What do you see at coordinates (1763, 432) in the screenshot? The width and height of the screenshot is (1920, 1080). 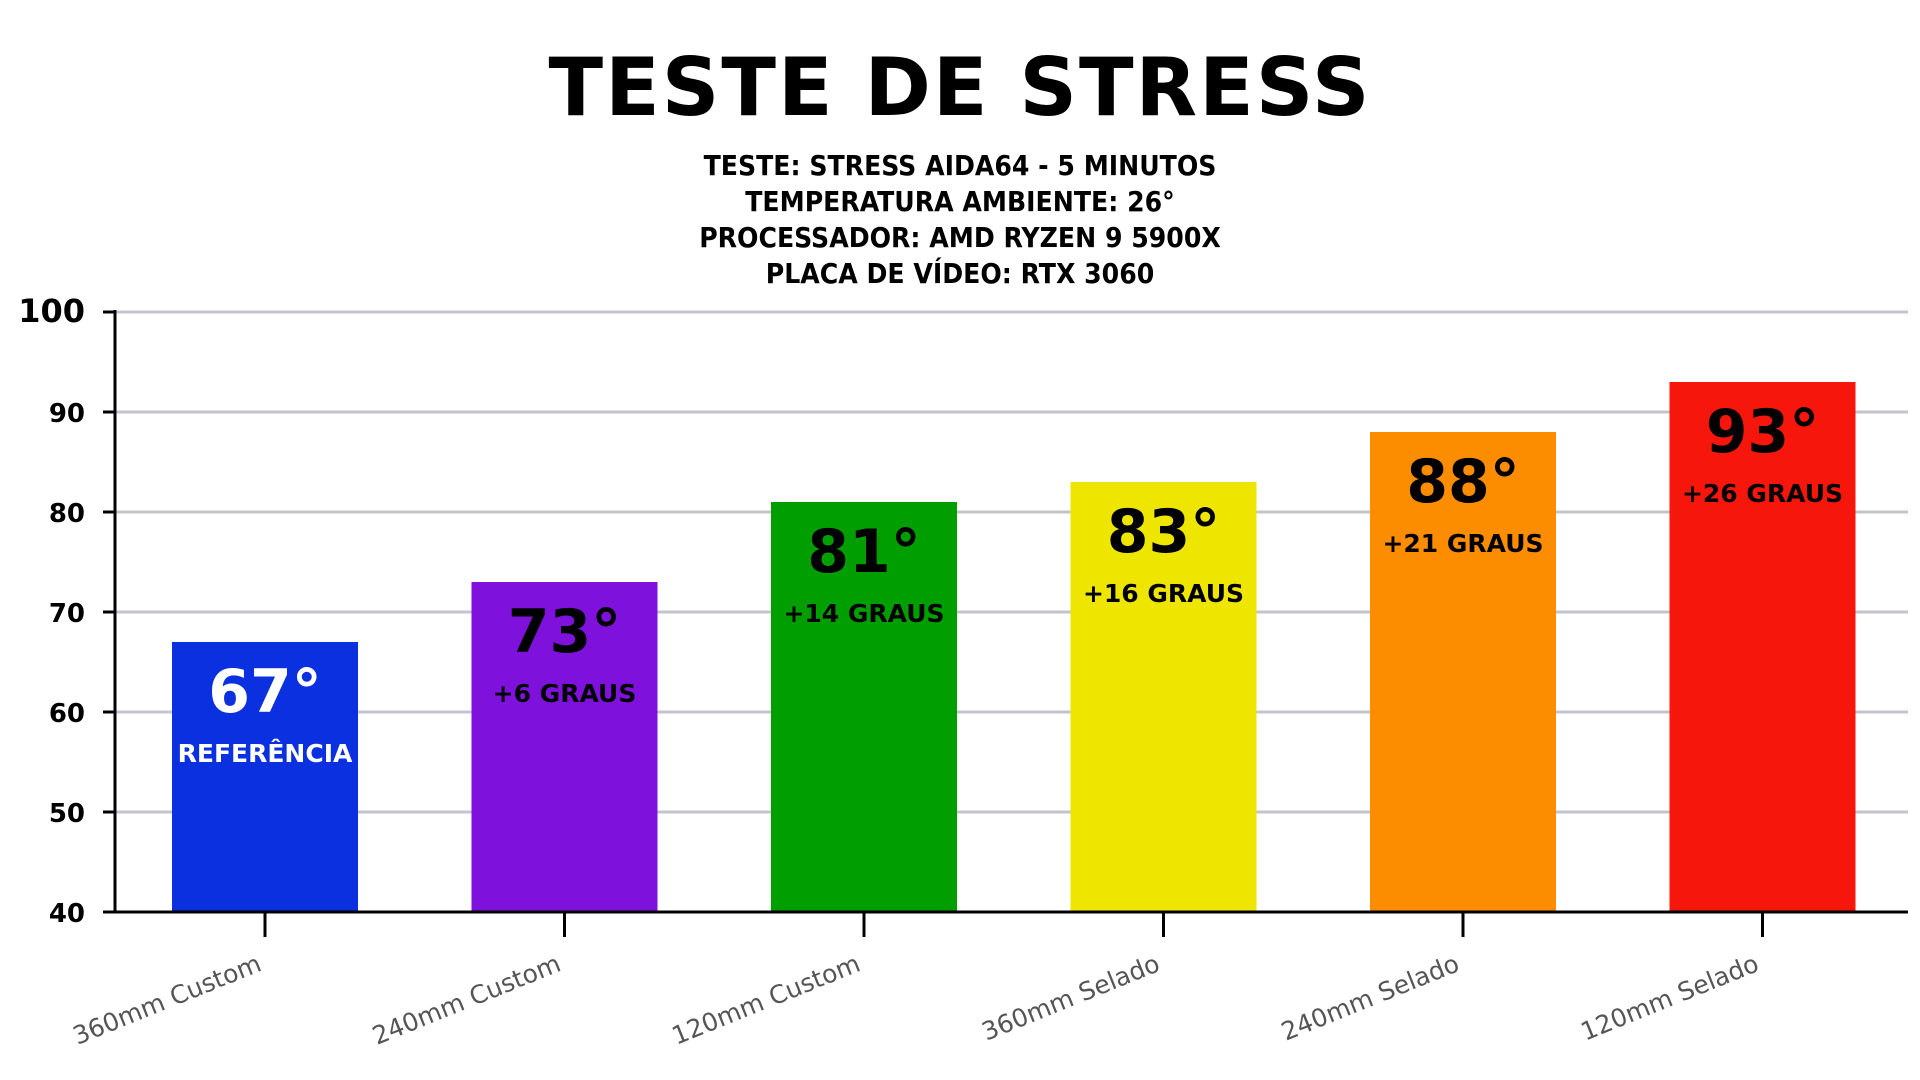 I see `bar-value-label: 93°` at bounding box center [1763, 432].